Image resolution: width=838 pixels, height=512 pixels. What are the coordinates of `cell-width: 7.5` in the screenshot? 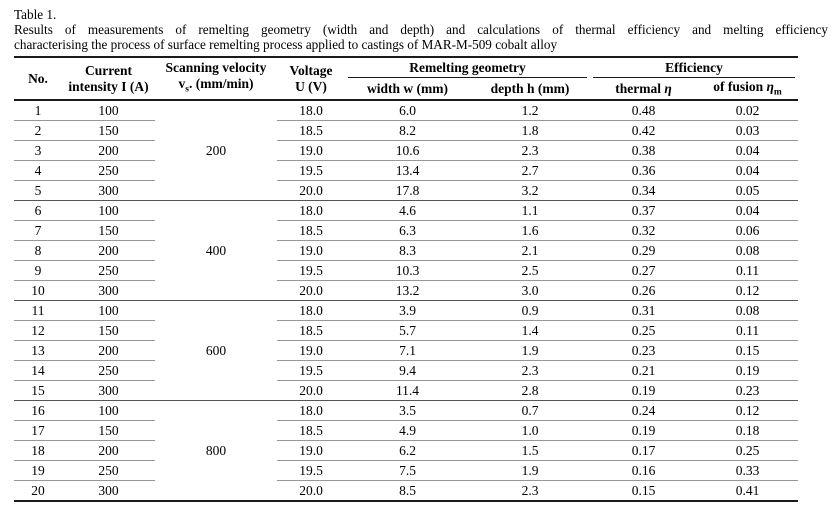 It's located at (407, 470).